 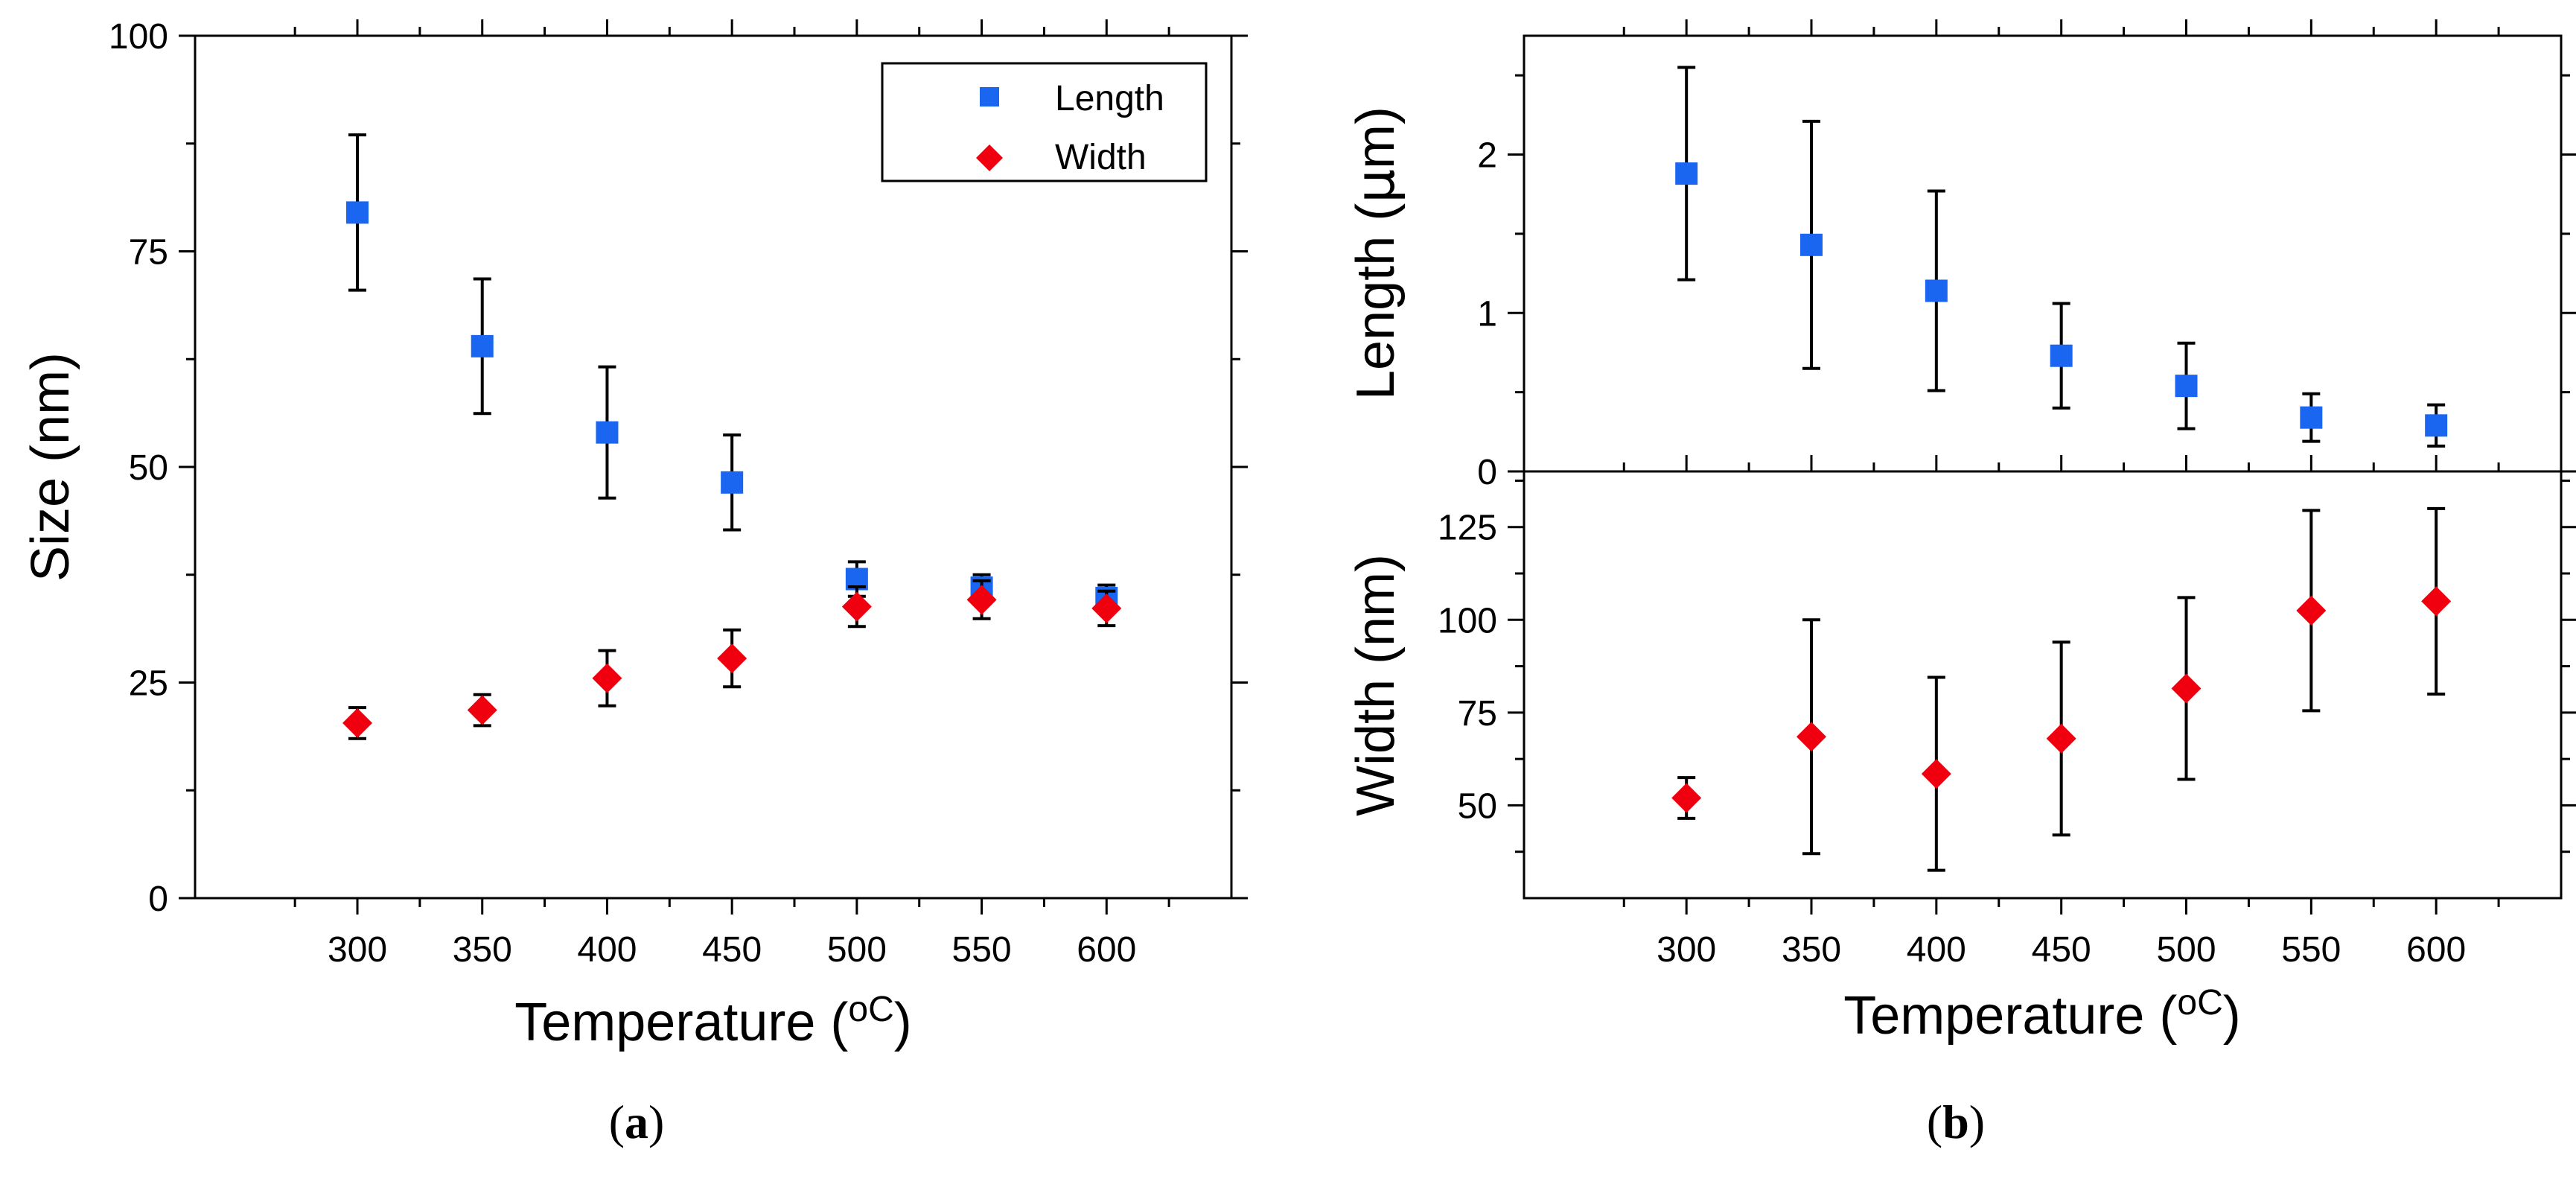 I want to click on y-tick-label: 125, so click(x=1467, y=528).